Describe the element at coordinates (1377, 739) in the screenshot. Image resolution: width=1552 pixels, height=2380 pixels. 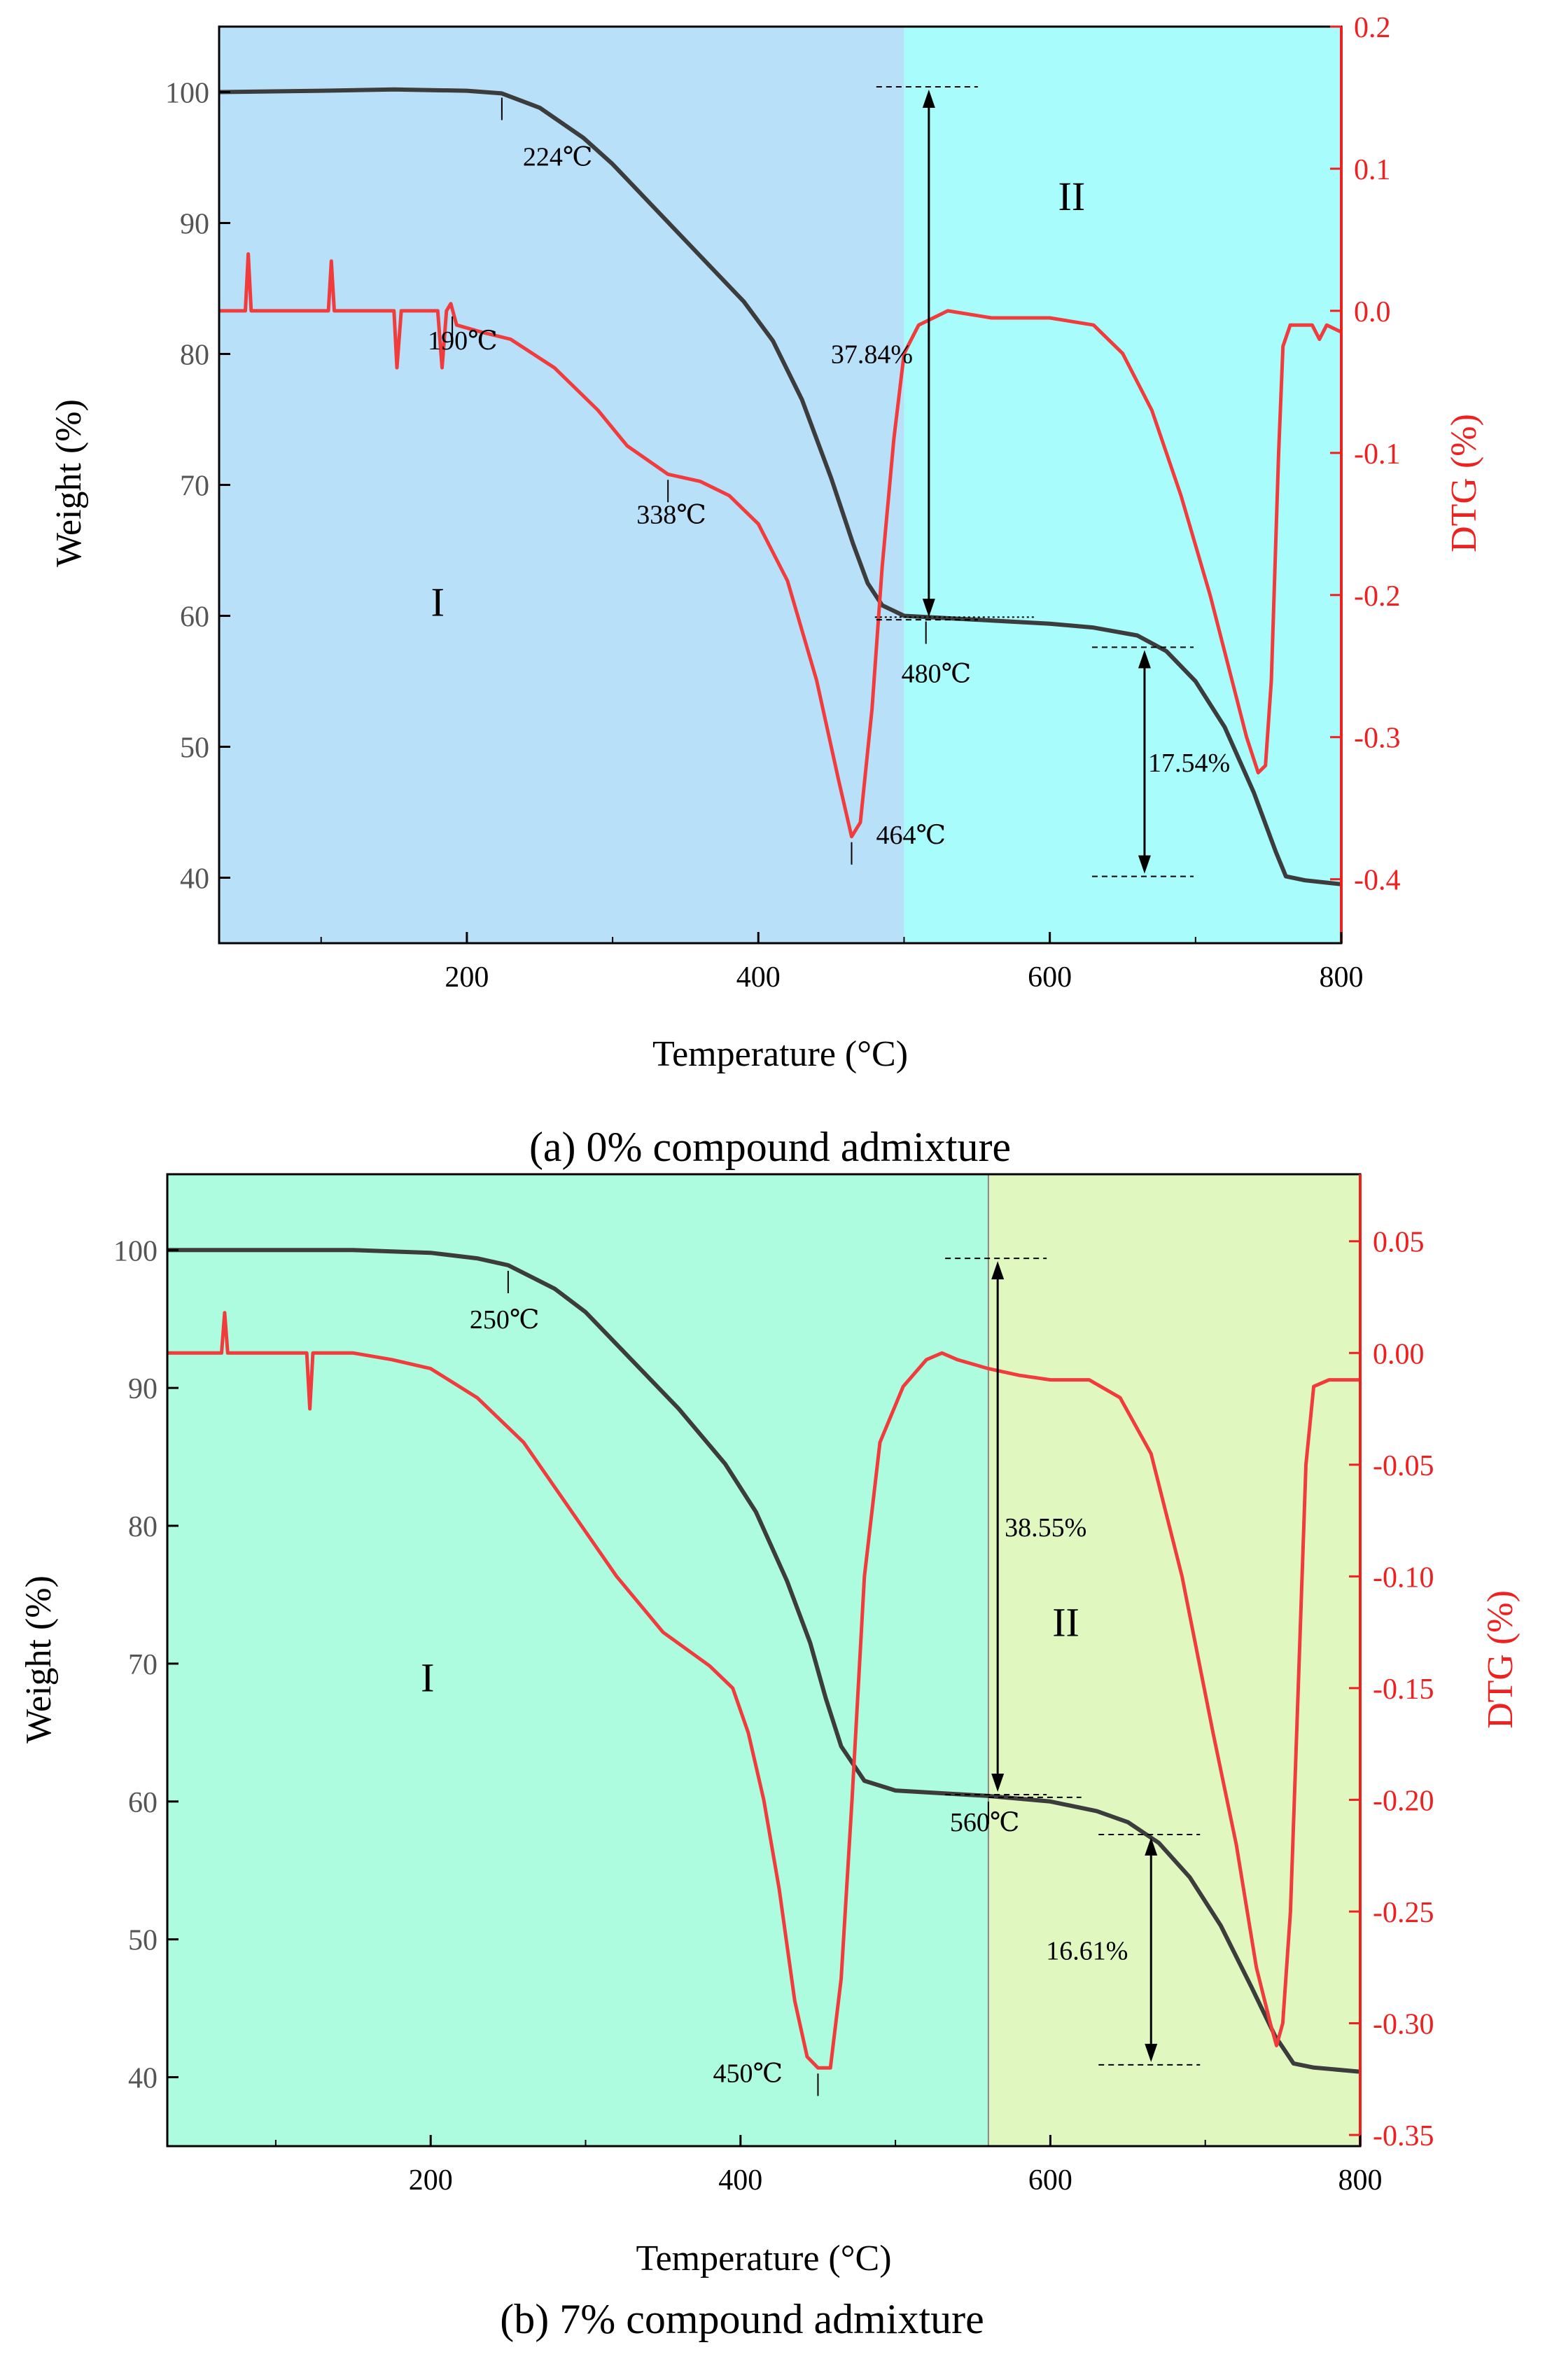
I see `y2-tick-label: -0.3` at that location.